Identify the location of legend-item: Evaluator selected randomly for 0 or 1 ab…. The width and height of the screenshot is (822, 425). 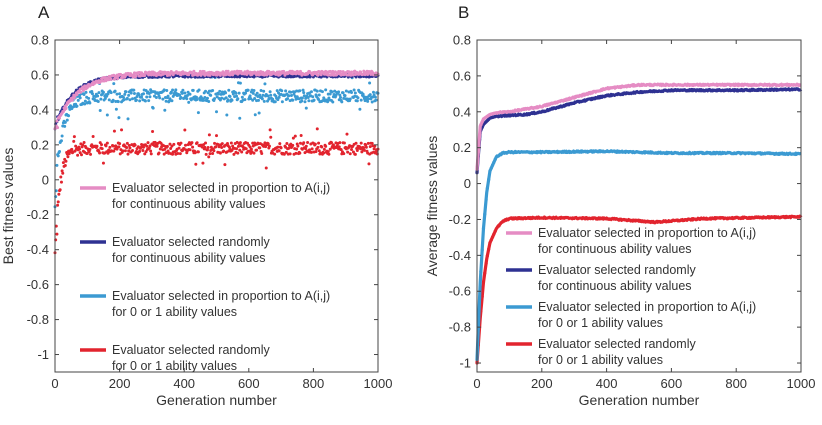
(601, 352).